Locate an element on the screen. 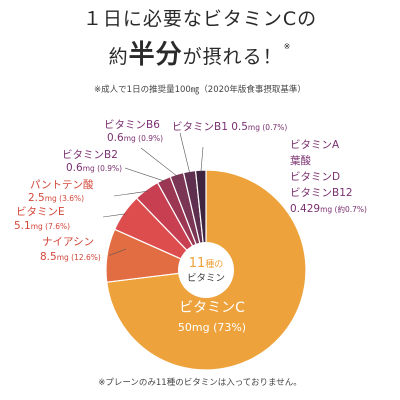 Image resolution: width=400 pixels, height=400 pixels. leader-line-pantothenic is located at coordinates (130, 193).